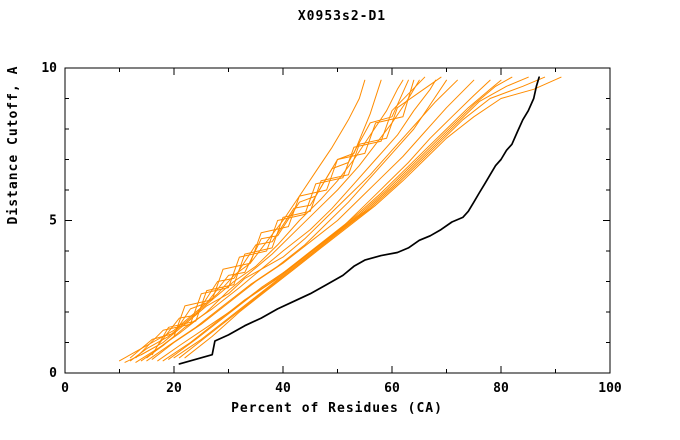 Image resolution: width=680 pixels, height=440 pixels. What do you see at coordinates (174, 388) in the screenshot?
I see `x-tick-label: 20` at bounding box center [174, 388].